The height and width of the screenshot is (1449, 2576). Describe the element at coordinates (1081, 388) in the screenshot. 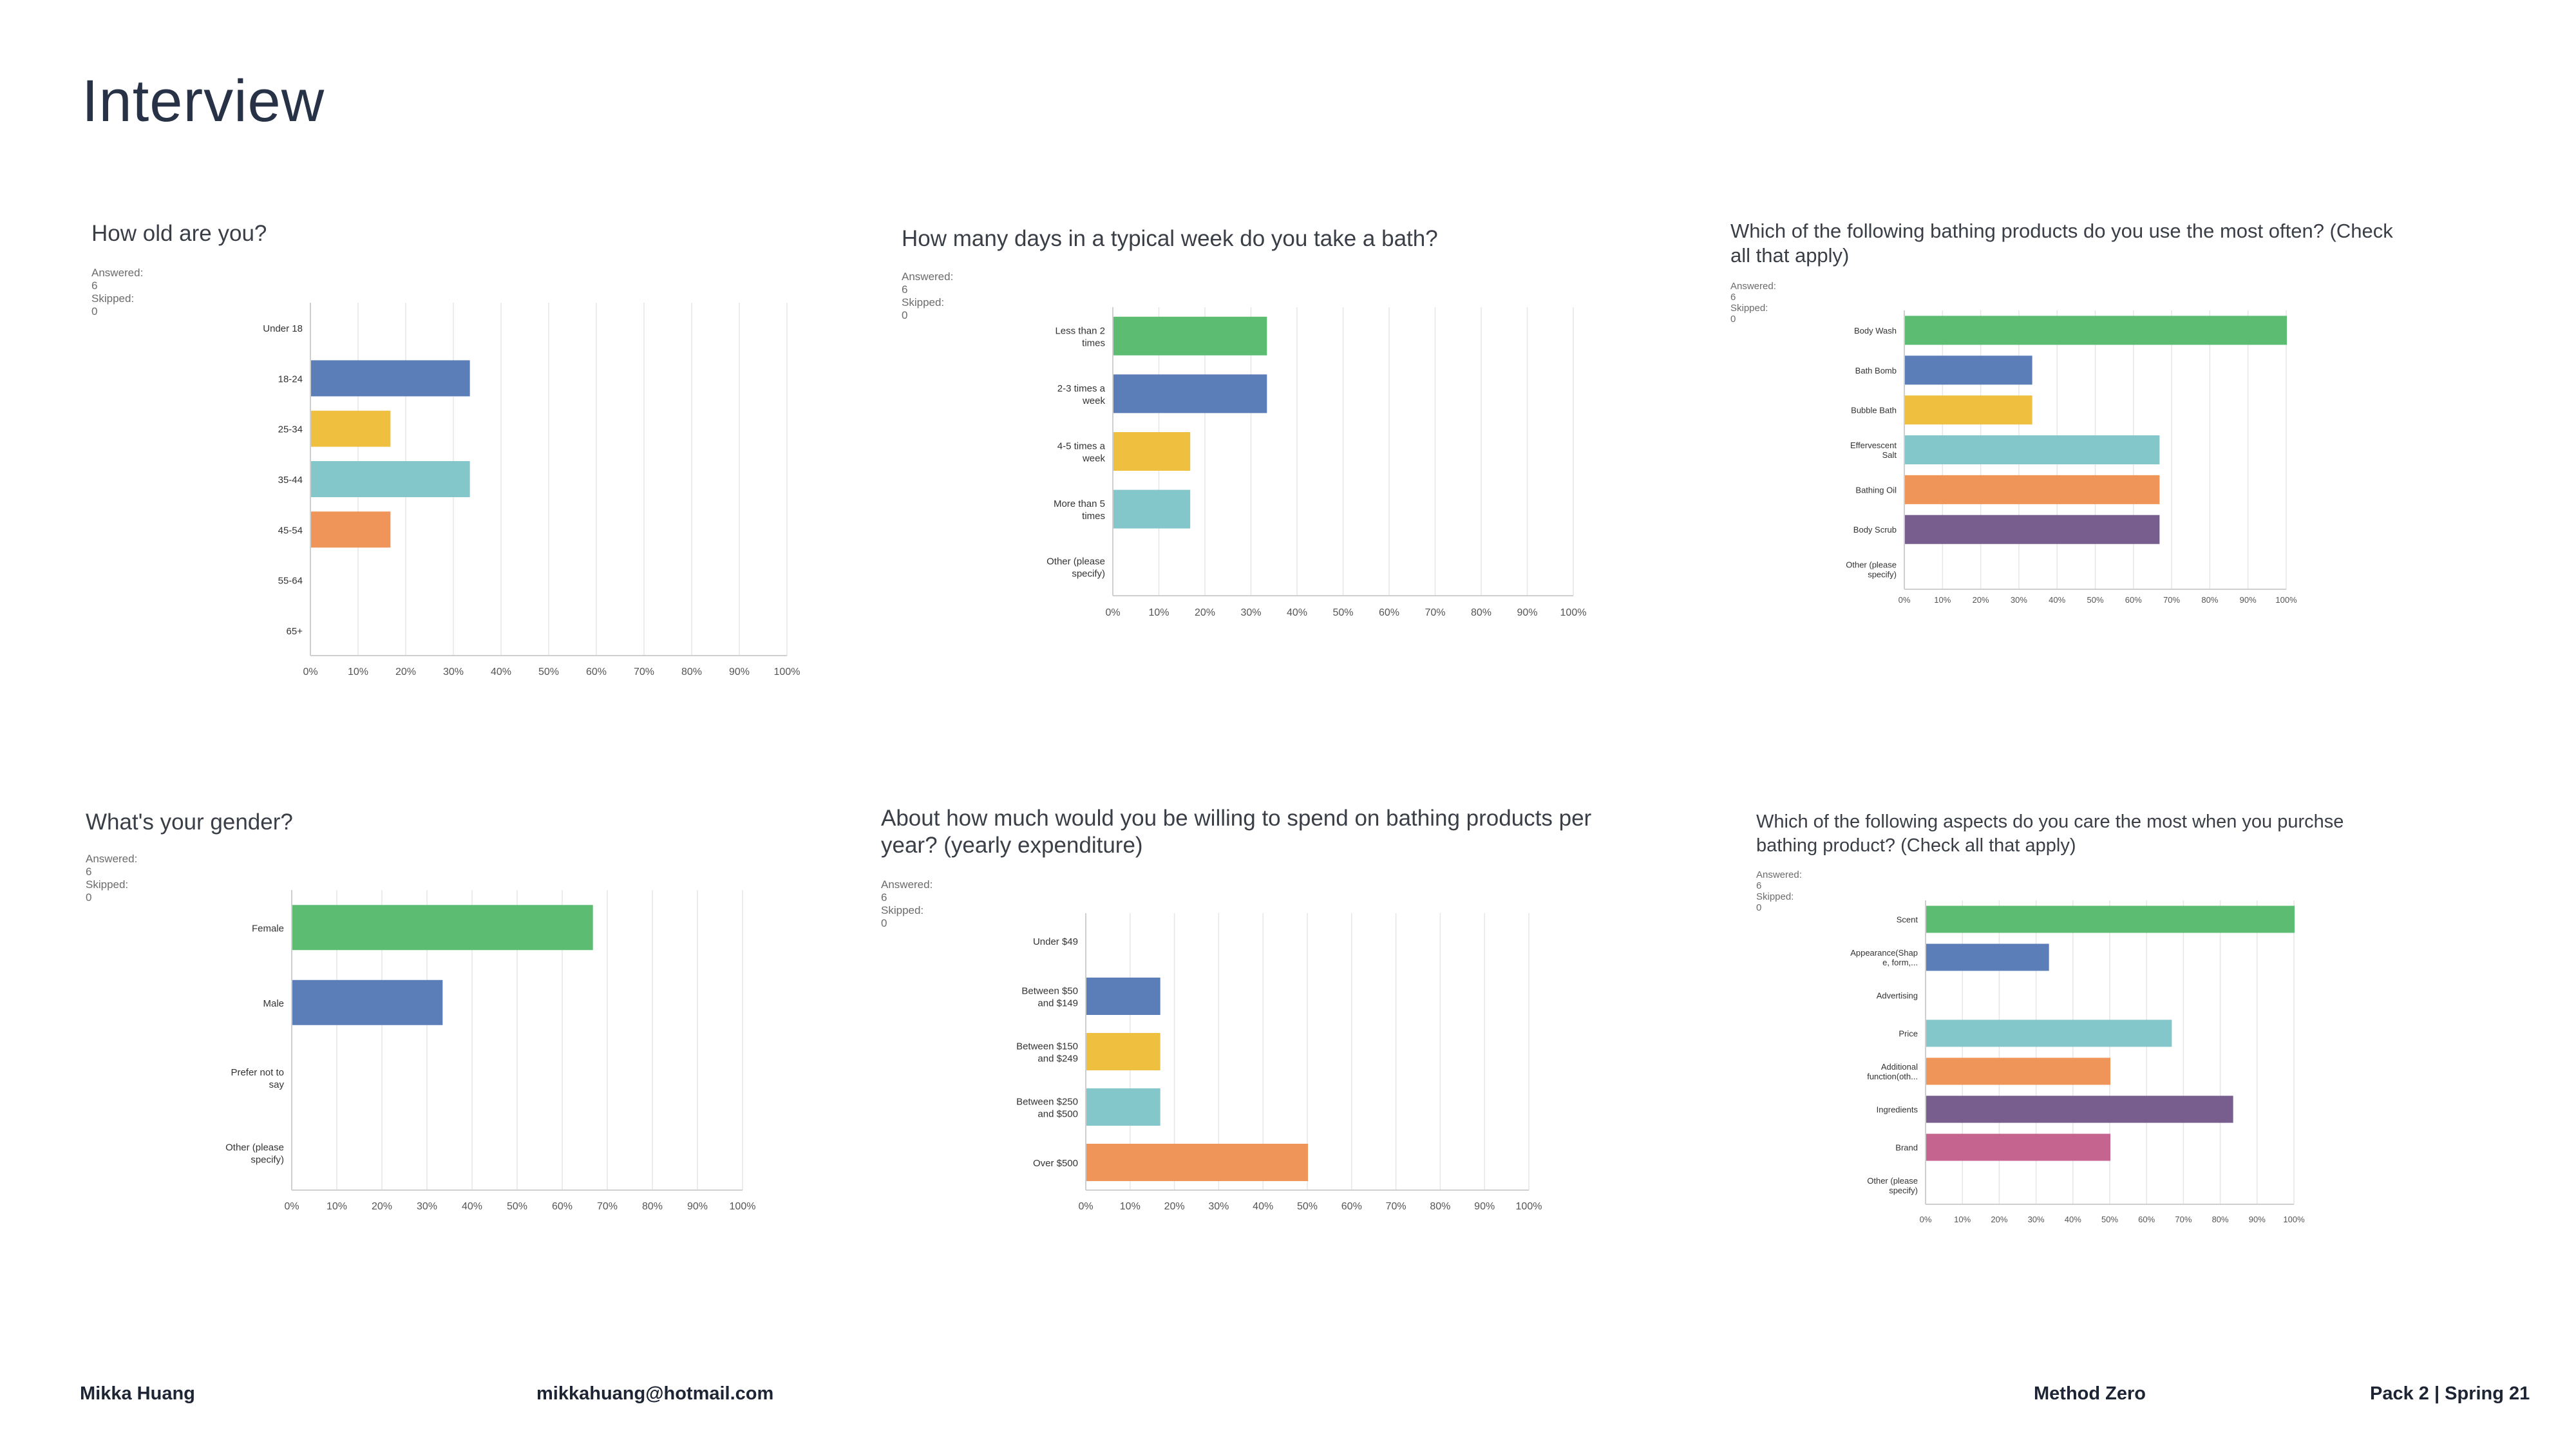

I see `category-label: 2-3 times a` at that location.